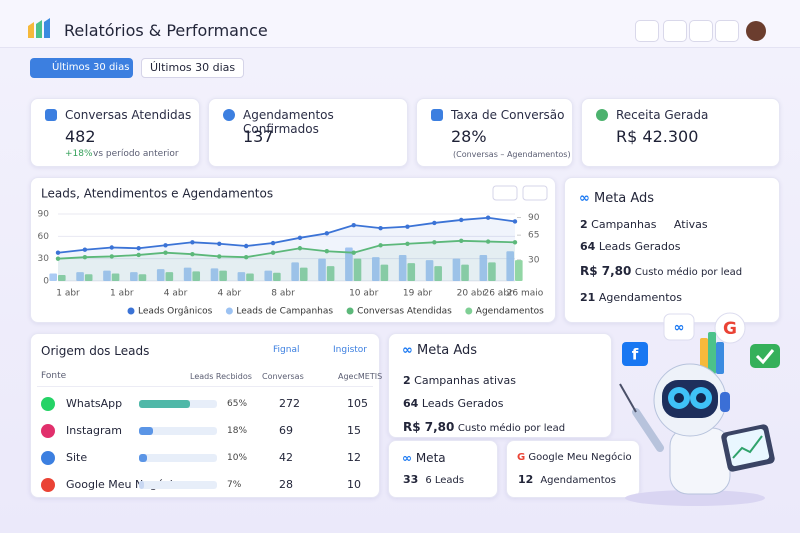 This screenshot has width=800, height=533. Describe the element at coordinates (237, 458) in the screenshot. I see `share-label: 10%` at that location.